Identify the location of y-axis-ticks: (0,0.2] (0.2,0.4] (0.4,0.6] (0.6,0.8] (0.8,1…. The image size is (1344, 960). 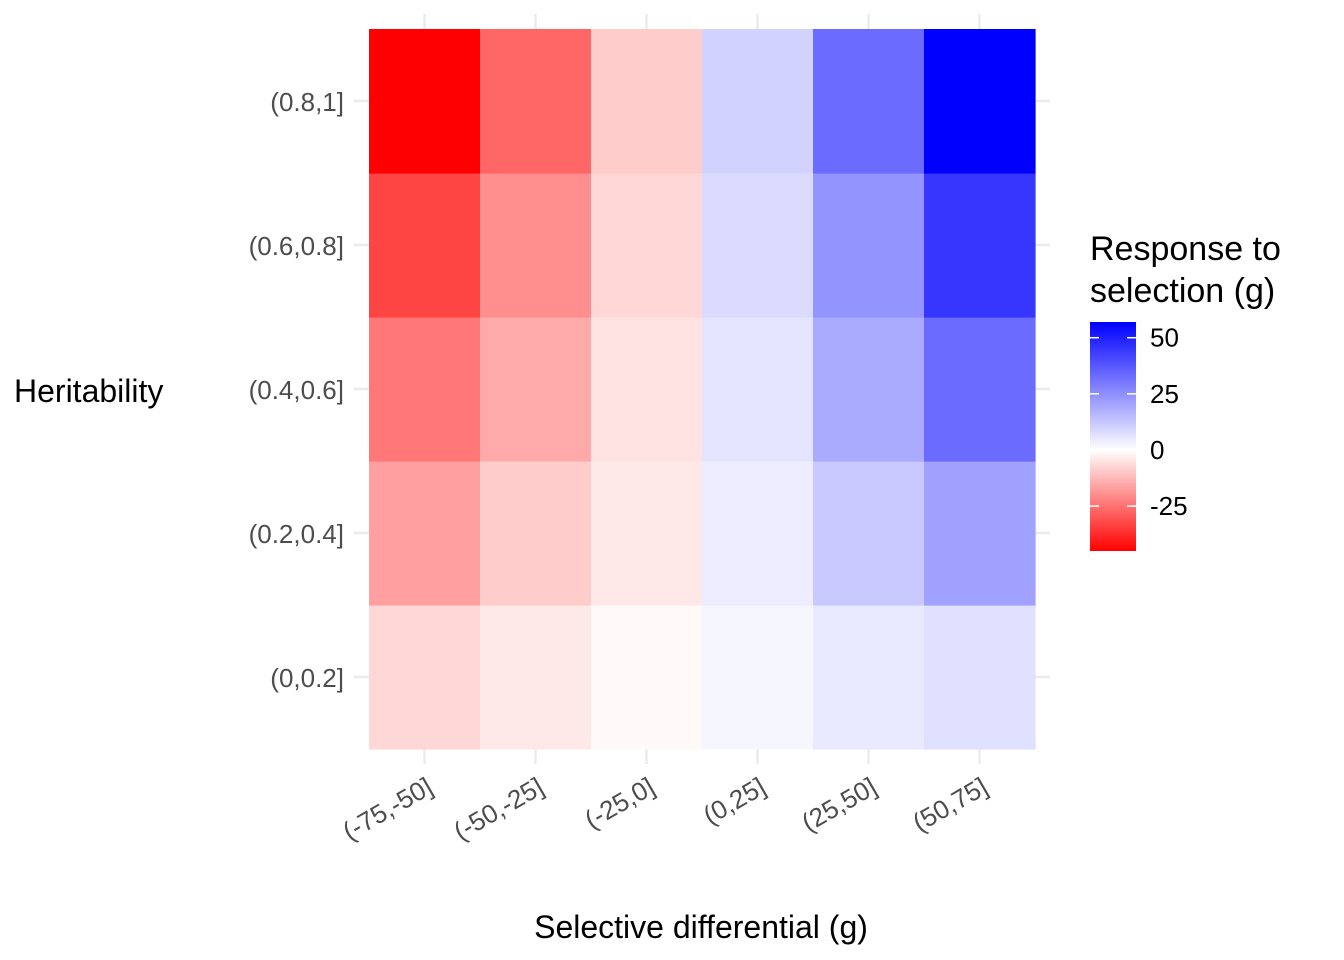
(296, 390).